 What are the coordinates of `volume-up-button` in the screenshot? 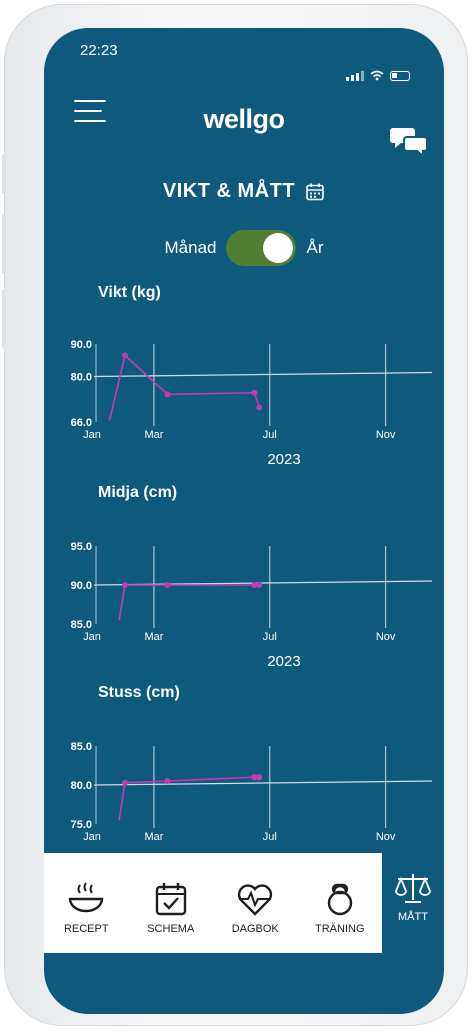 It's located at (4, 244).